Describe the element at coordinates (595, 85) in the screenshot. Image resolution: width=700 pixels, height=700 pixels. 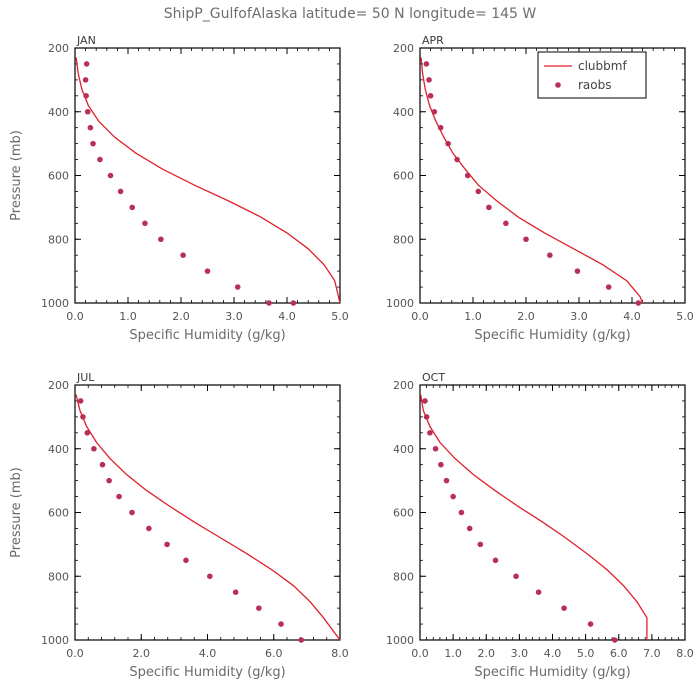
I see `legend-label-obs: raobs` at that location.